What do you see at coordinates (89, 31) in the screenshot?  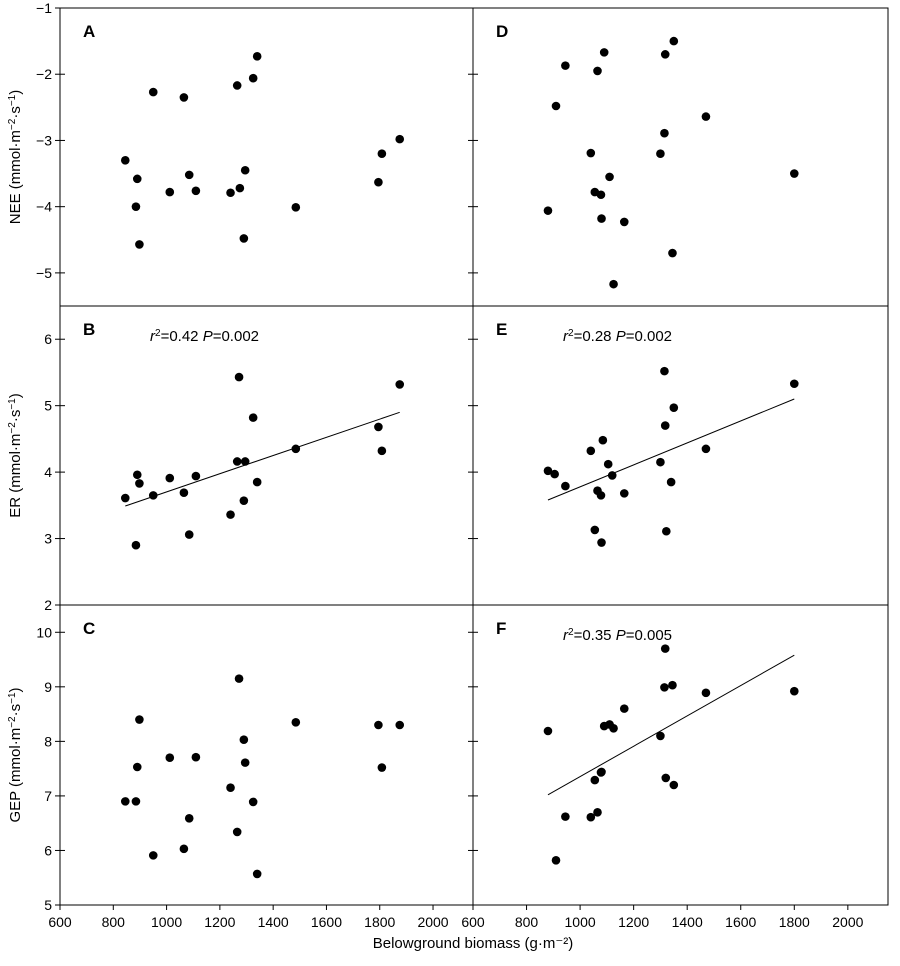 I see `panel-letter-A: A` at bounding box center [89, 31].